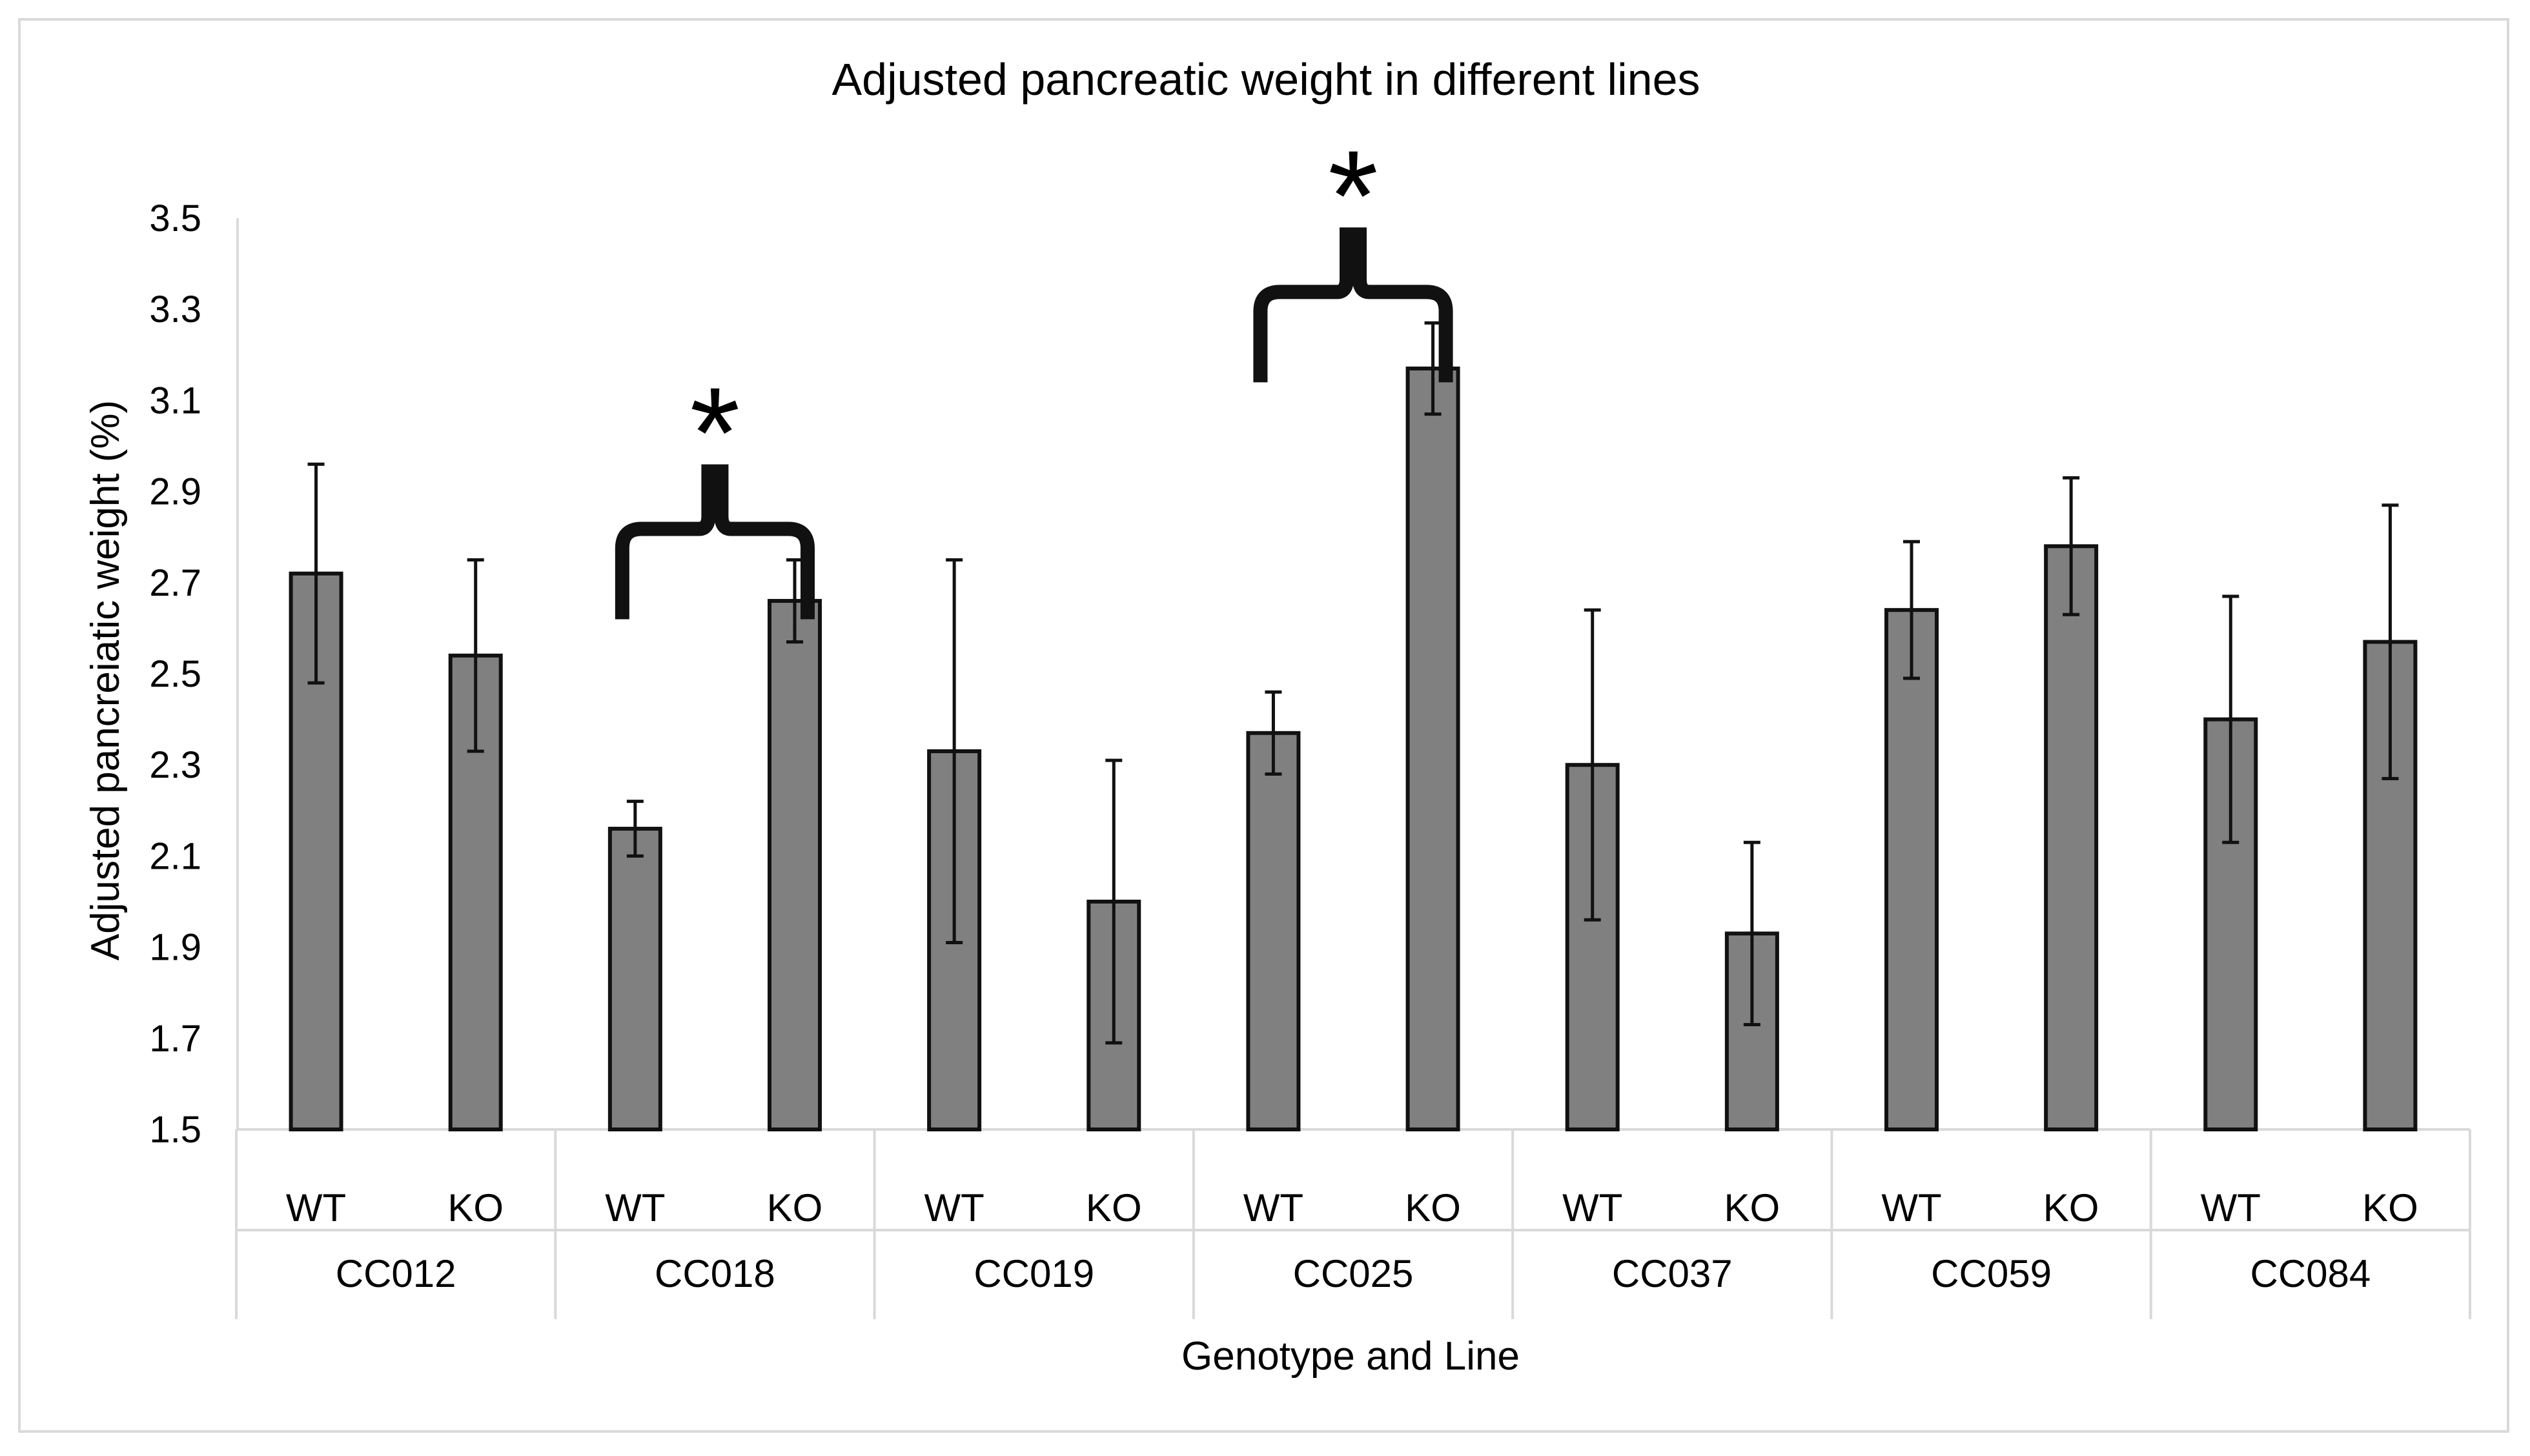  I want to click on y-tick-label: 2.7, so click(175, 583).